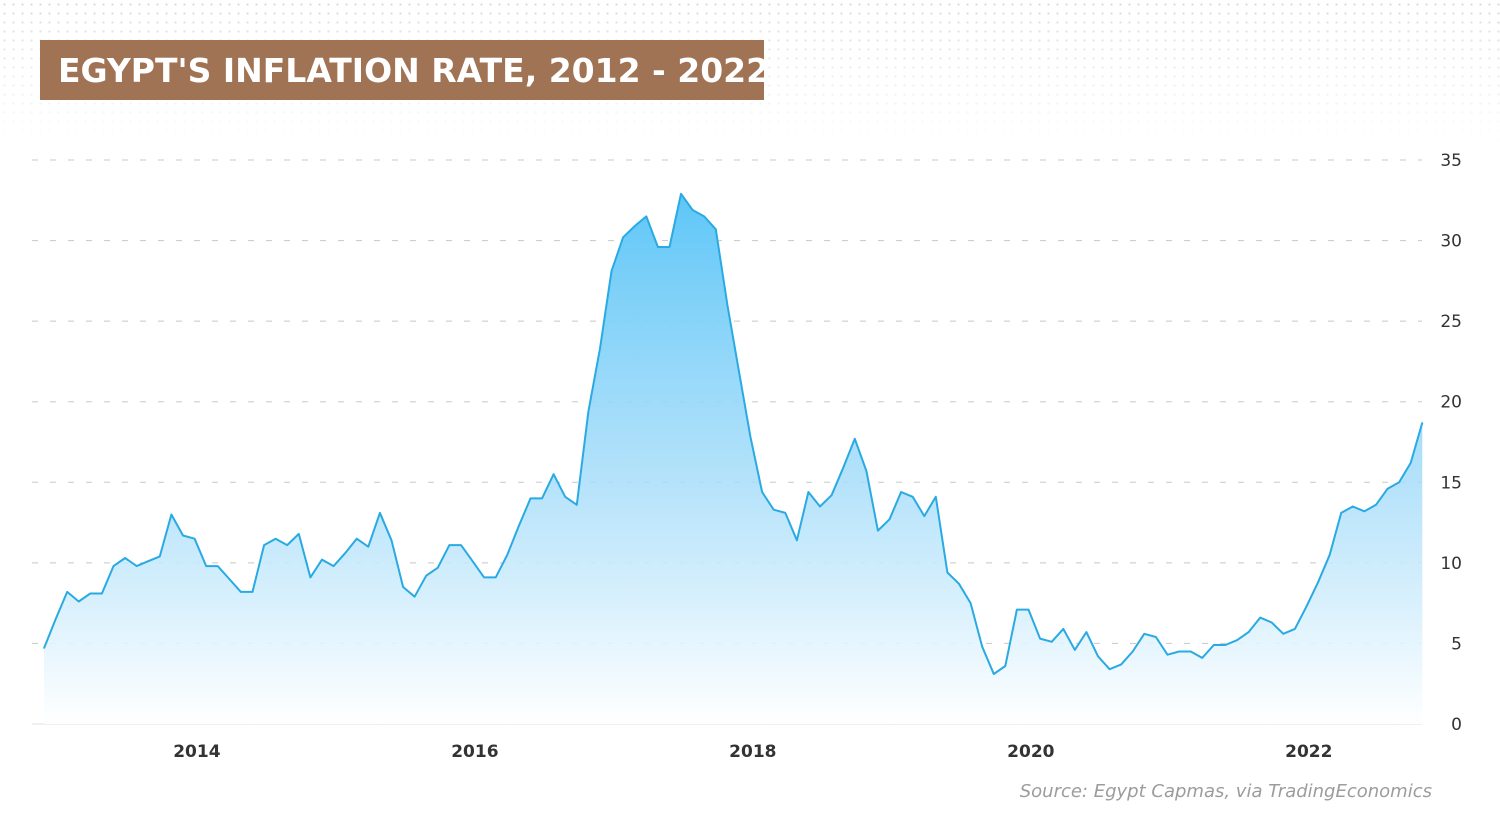 The image size is (1500, 836). Describe the element at coordinates (1030, 752) in the screenshot. I see `x-tick-label-2020: 2020` at that location.